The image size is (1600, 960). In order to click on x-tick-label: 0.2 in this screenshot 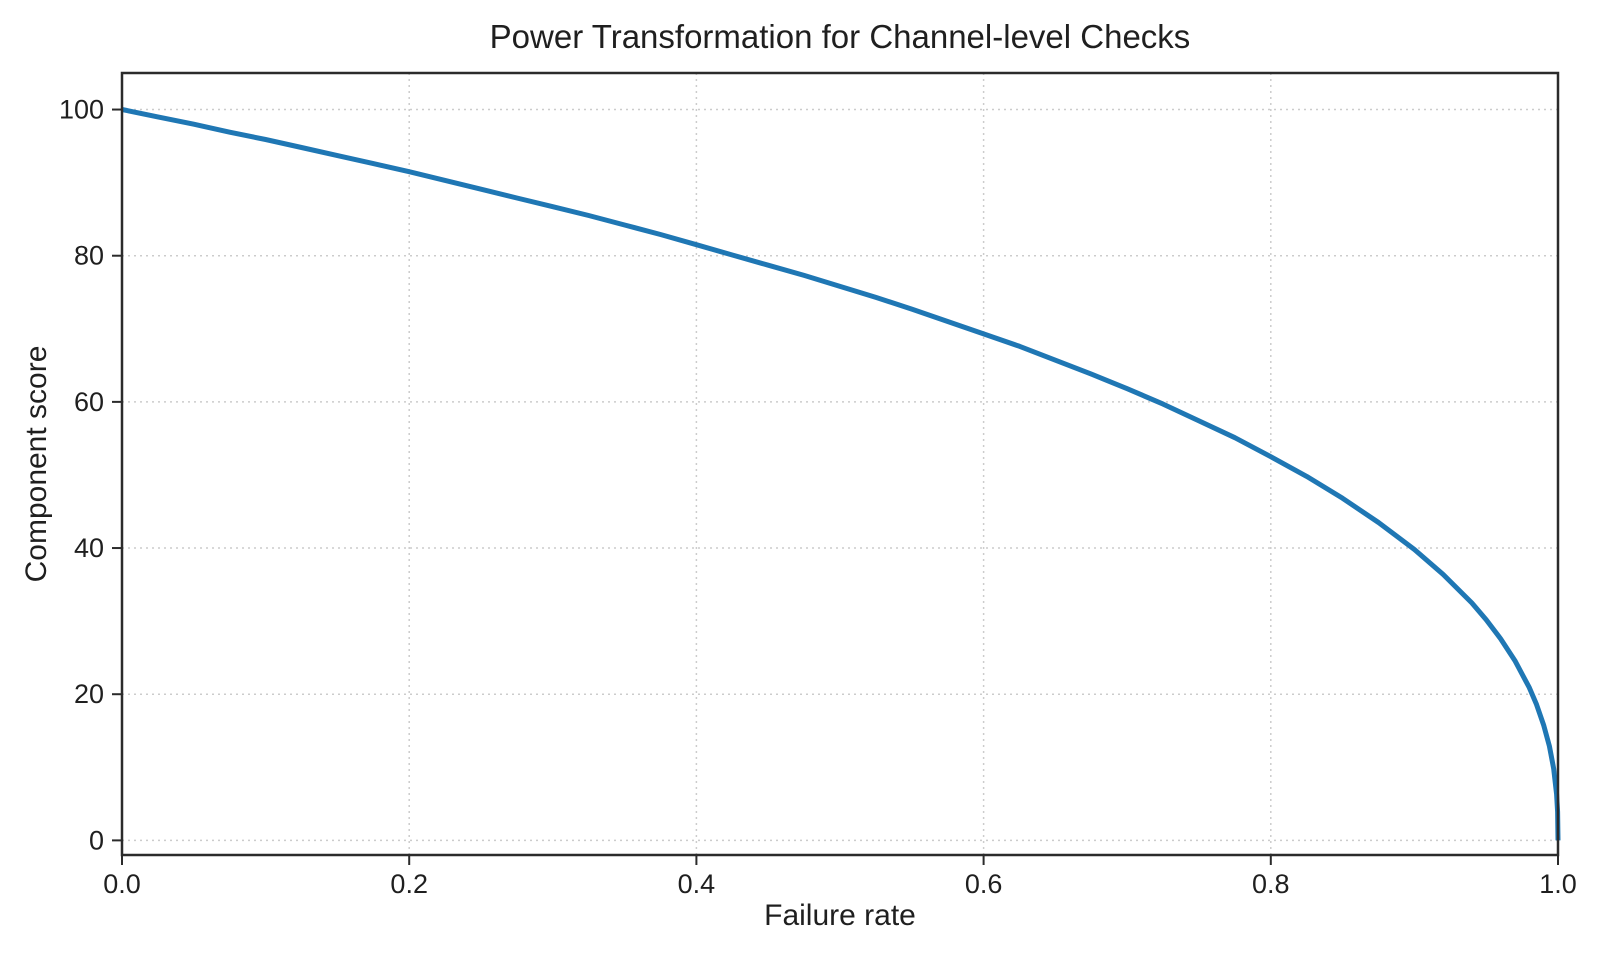, I will do `click(409, 884)`.